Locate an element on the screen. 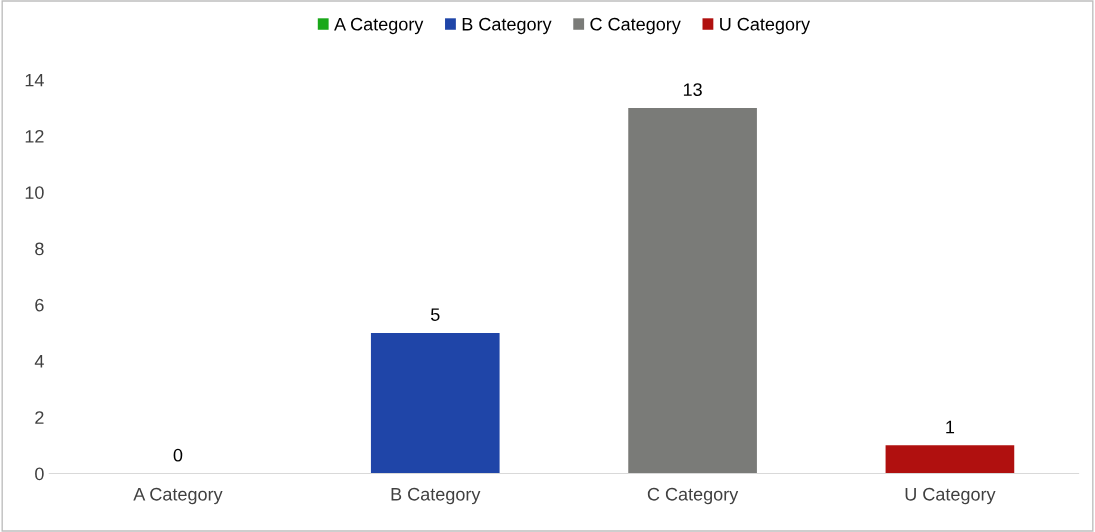  y-tick-label: 6 is located at coordinates (39, 305).